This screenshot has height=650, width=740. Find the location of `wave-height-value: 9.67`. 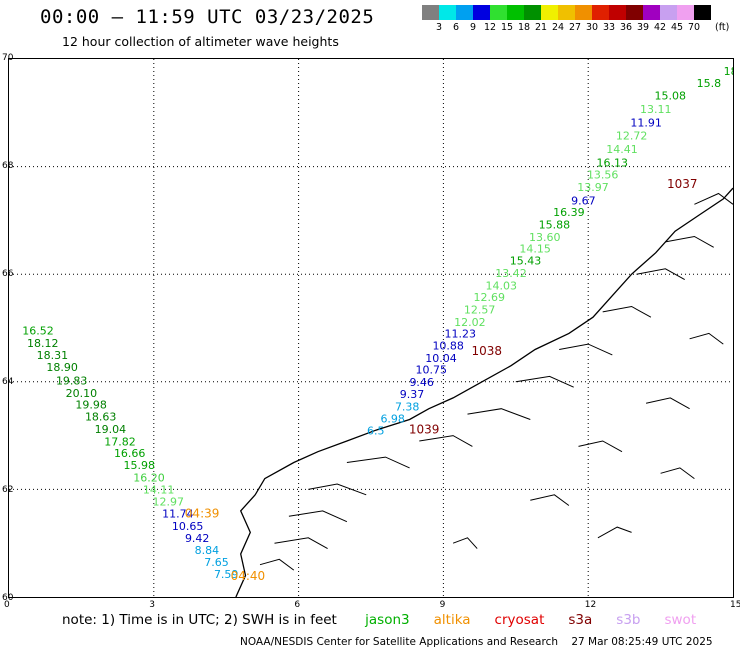

wave-height-value: 9.67 is located at coordinates (583, 200).